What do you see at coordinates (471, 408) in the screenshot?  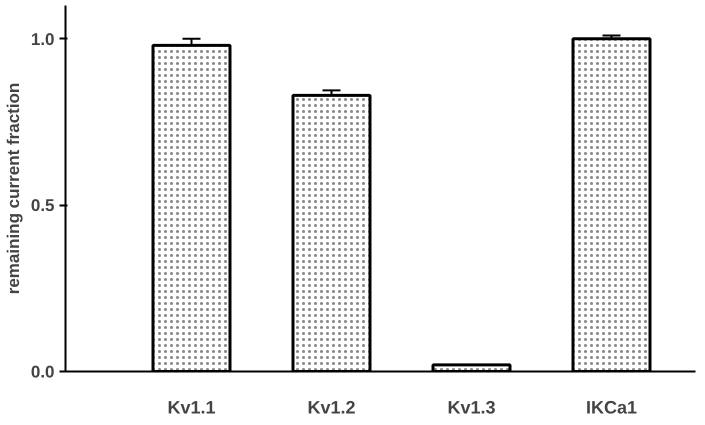 I see `x-tick-label: Kv1.3` at bounding box center [471, 408].